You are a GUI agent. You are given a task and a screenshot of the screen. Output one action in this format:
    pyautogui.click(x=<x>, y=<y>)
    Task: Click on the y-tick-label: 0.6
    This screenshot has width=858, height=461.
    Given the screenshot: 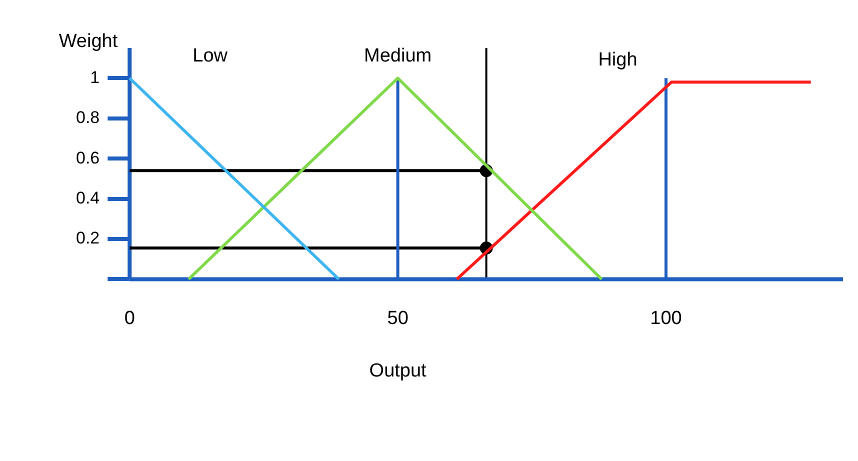 What is the action you would take?
    pyautogui.click(x=88, y=158)
    